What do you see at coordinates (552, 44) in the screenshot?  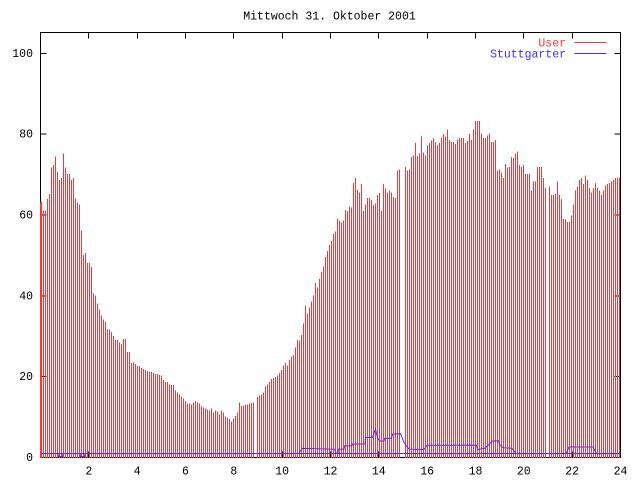 I see `svg-text: User` at bounding box center [552, 44].